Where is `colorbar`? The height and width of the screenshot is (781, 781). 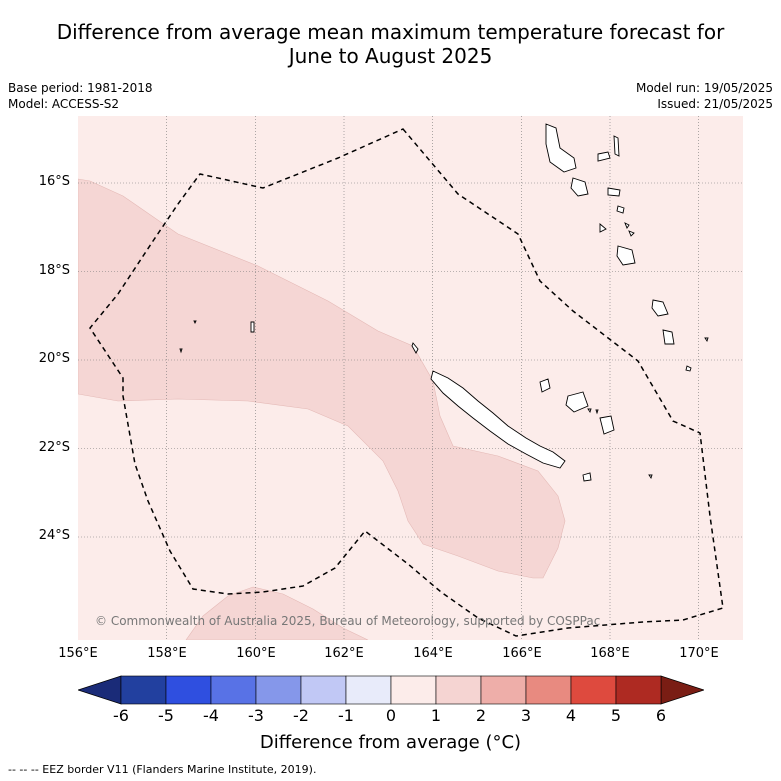
colorbar is located at coordinates (391, 690).